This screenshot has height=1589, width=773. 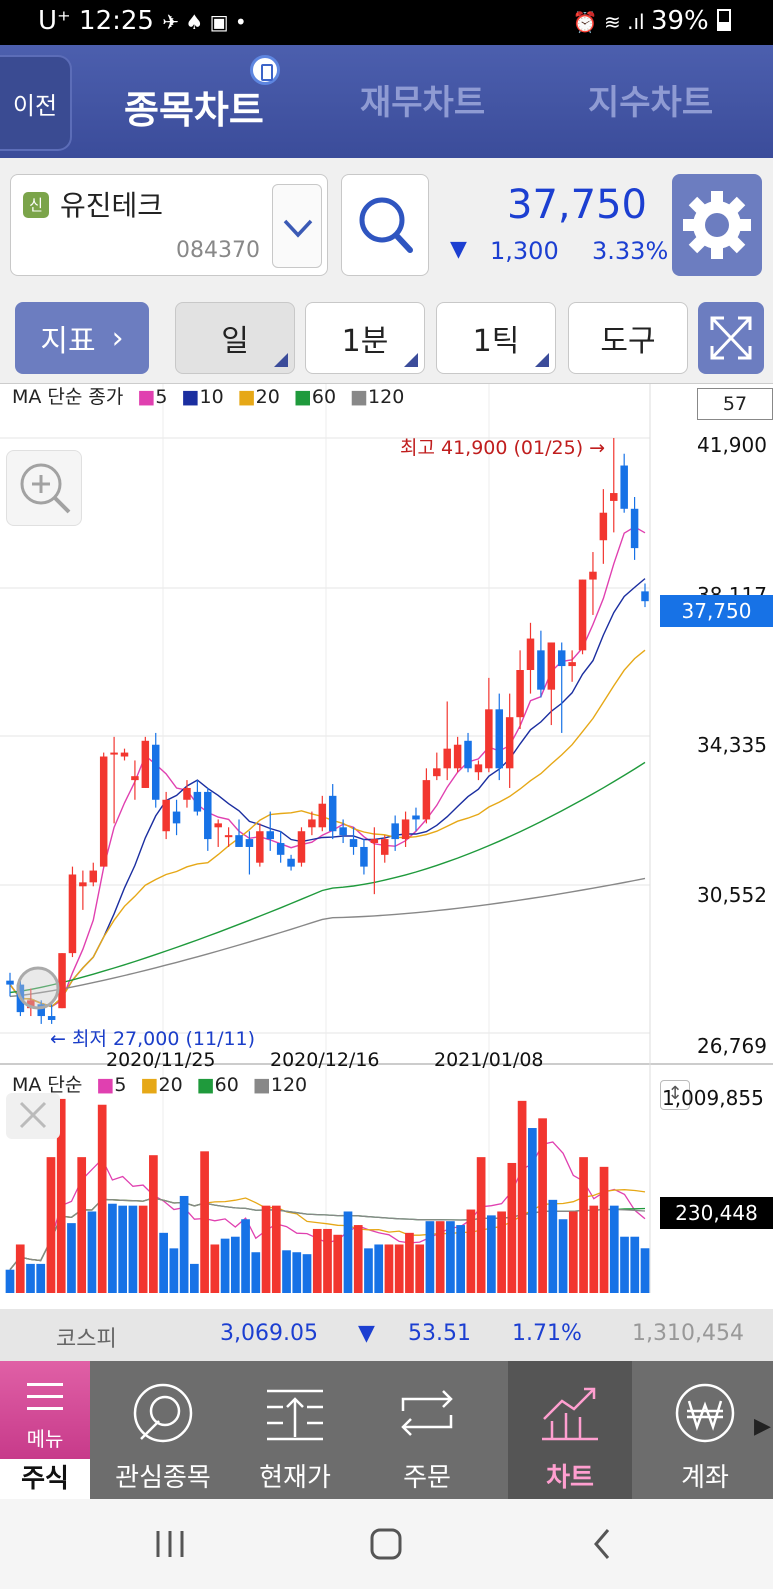 I want to click on price-change-percent: 3.33%, so click(x=630, y=251).